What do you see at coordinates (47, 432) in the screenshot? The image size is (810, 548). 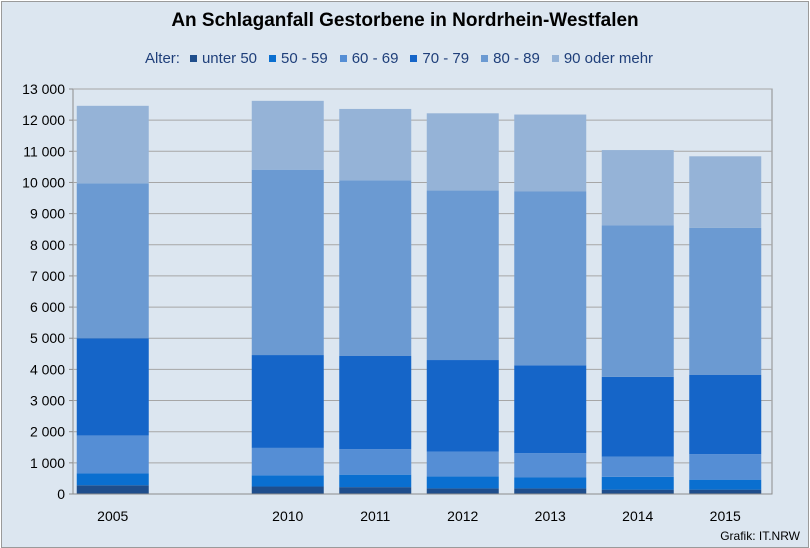 I see `y-tick-label: 2 000` at bounding box center [47, 432].